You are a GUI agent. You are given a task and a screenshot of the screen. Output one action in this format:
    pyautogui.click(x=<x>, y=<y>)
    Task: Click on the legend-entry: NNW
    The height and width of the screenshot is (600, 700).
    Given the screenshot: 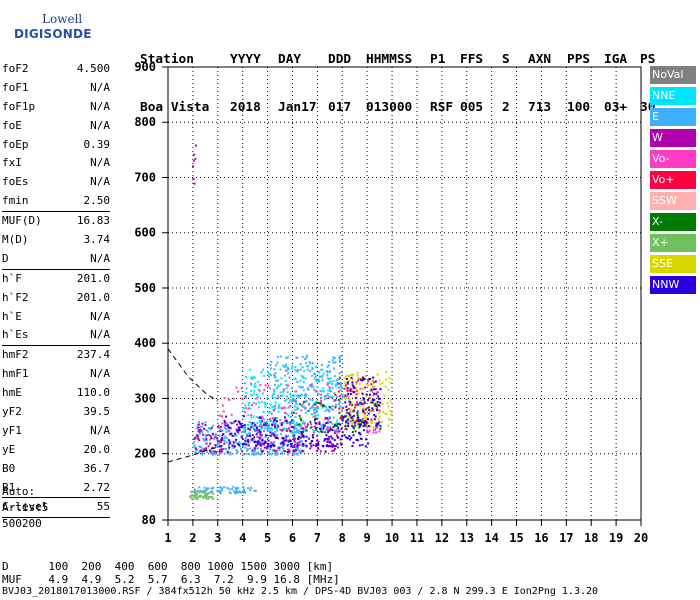 What is the action you would take?
    pyautogui.click(x=673, y=285)
    